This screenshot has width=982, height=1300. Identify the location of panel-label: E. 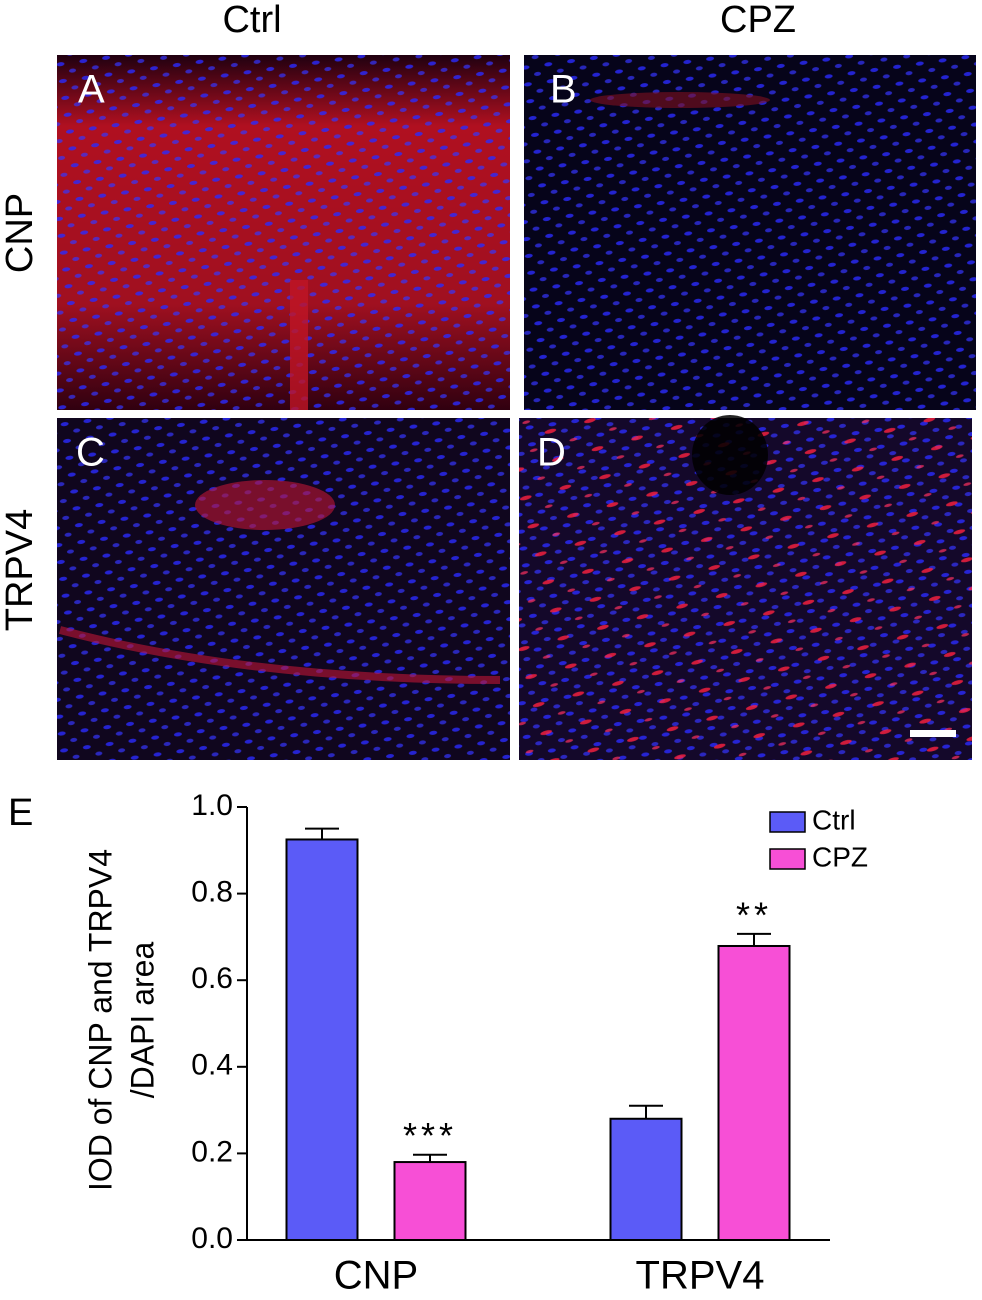
(20, 813).